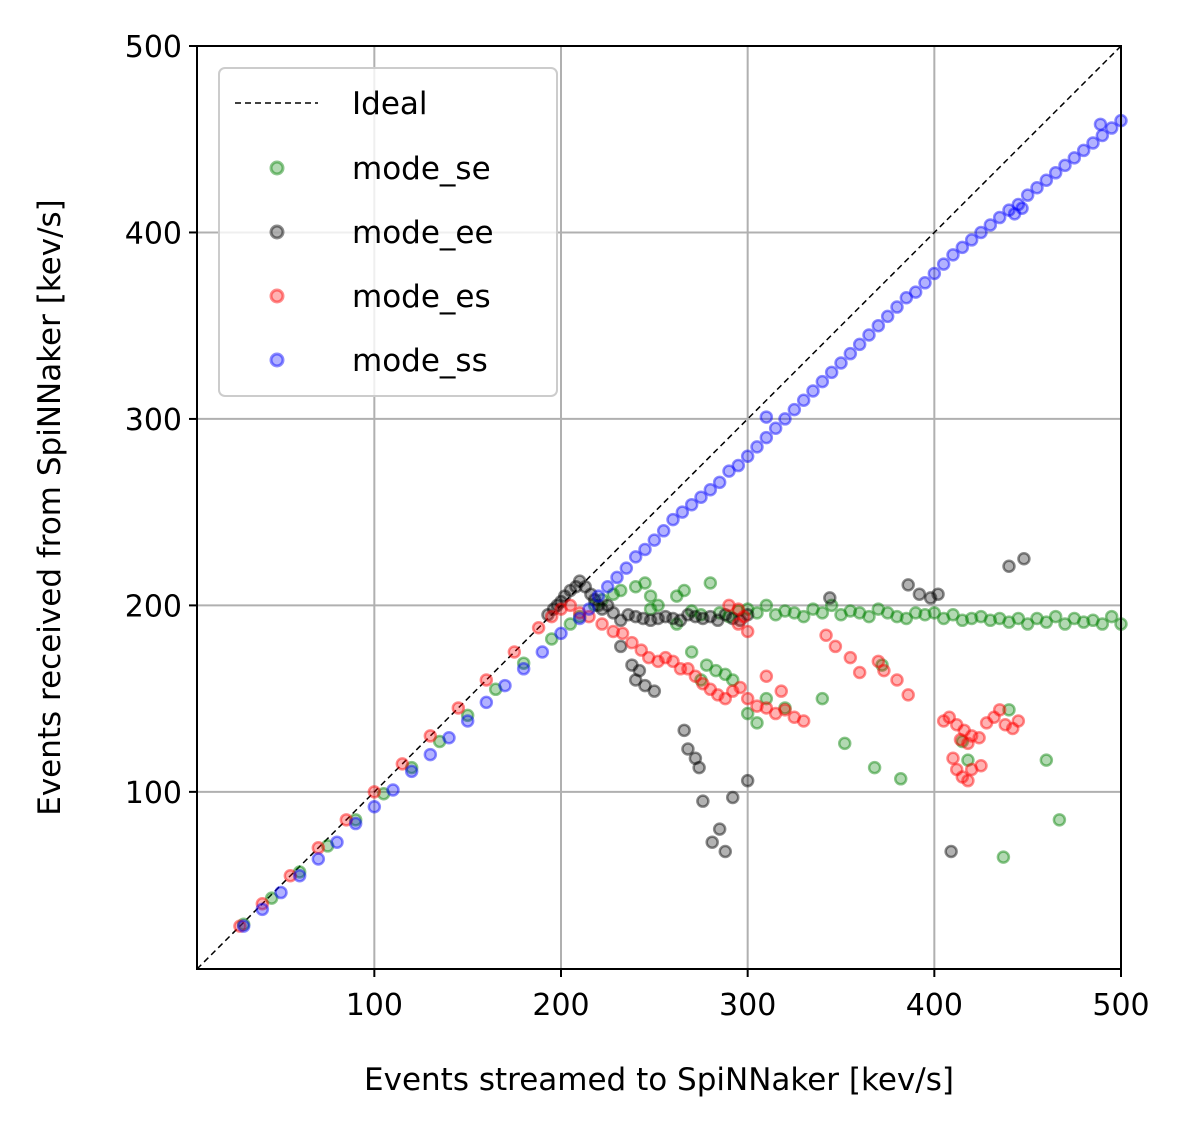  Describe the element at coordinates (277, 232) in the screenshot. I see `legend-swatch-mode-ee` at that location.